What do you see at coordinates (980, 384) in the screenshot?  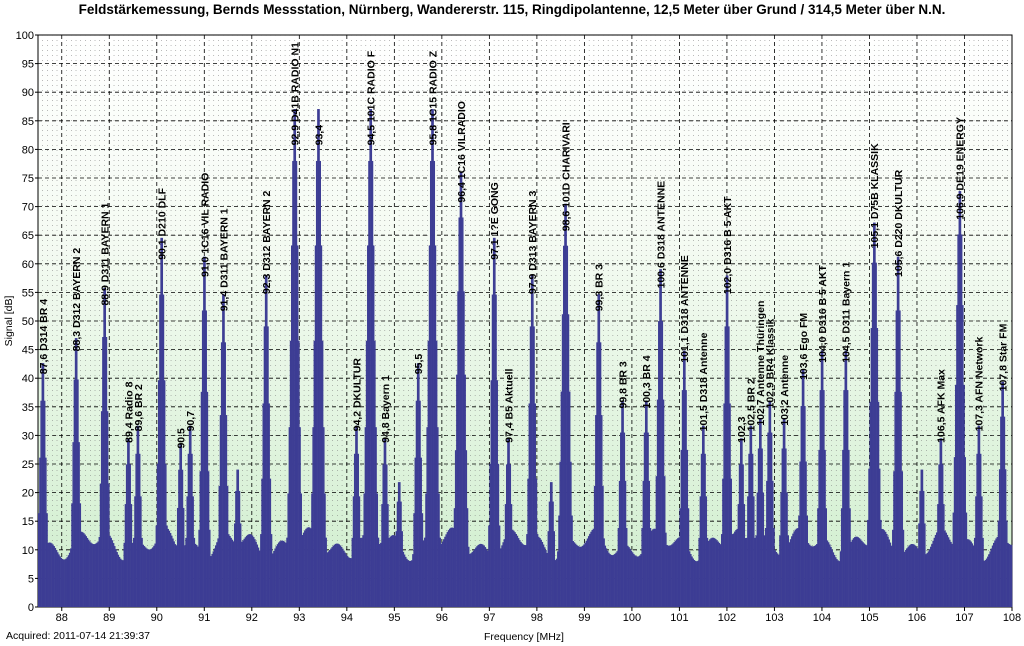 I see `station-annotation: 107,3 AFN Network` at bounding box center [980, 384].